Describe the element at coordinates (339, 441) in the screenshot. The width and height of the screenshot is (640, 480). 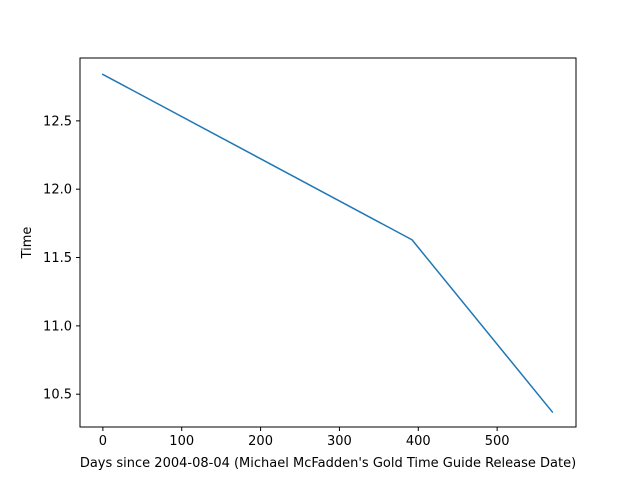
I see `x-tick-label: 300` at that location.